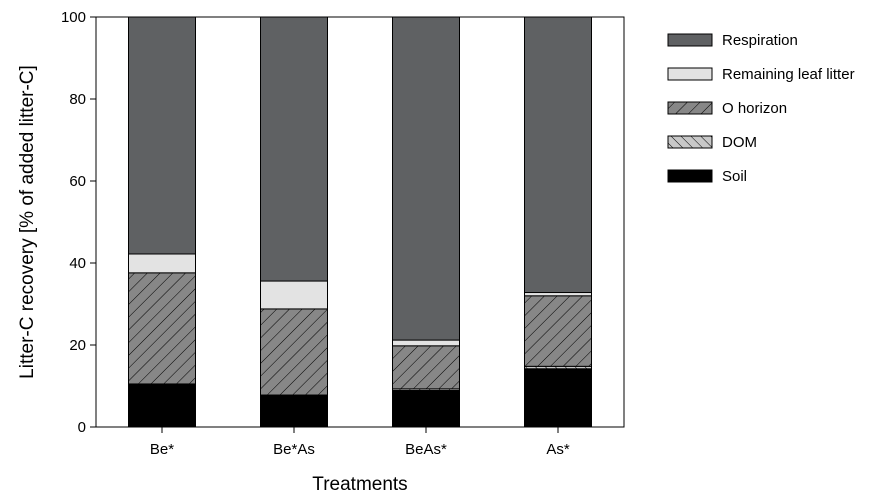 The height and width of the screenshot is (500, 888). What do you see at coordinates (77, 99) in the screenshot?
I see `y-tick-label: 80` at bounding box center [77, 99].